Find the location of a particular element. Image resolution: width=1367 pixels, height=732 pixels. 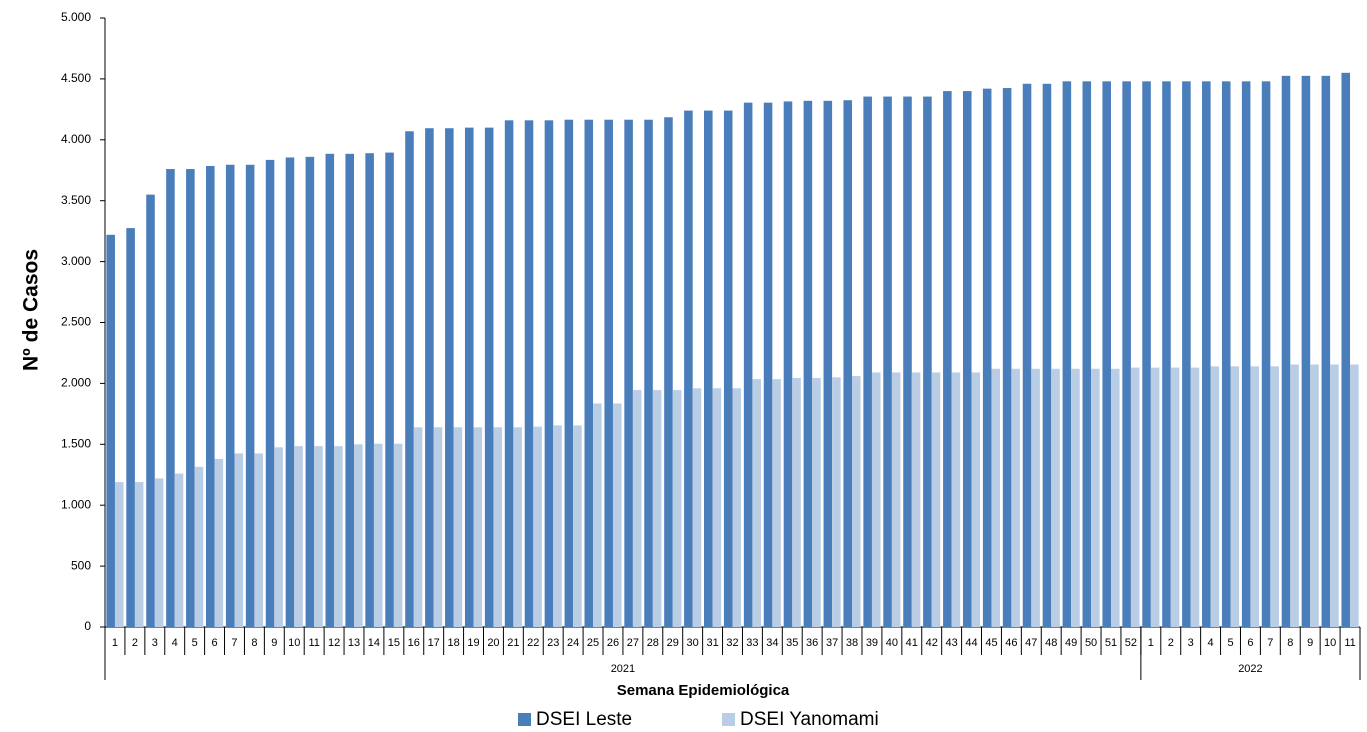

y-tick-label: 500 is located at coordinates (81, 565).